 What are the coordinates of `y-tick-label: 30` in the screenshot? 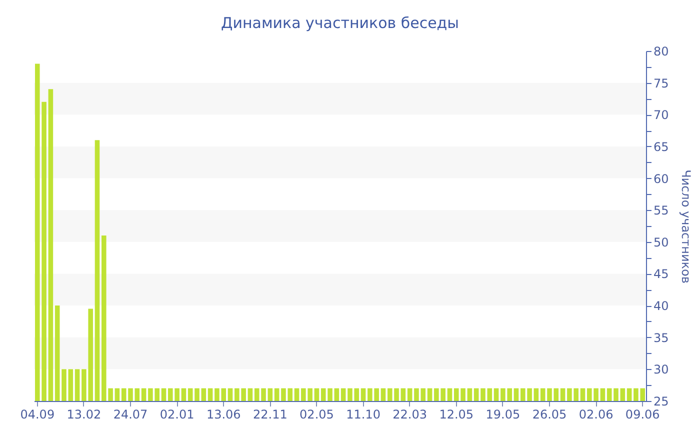 It's located at (661, 369).